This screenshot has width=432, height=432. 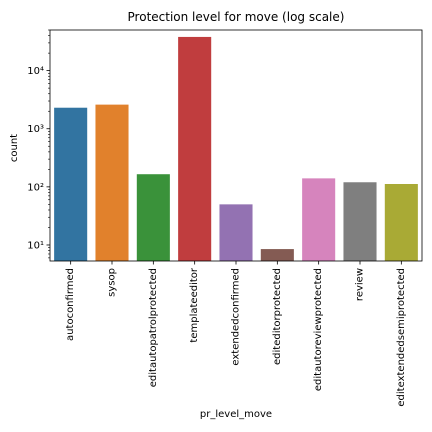 What do you see at coordinates (360, 221) in the screenshot?
I see `bar-review` at bounding box center [360, 221].